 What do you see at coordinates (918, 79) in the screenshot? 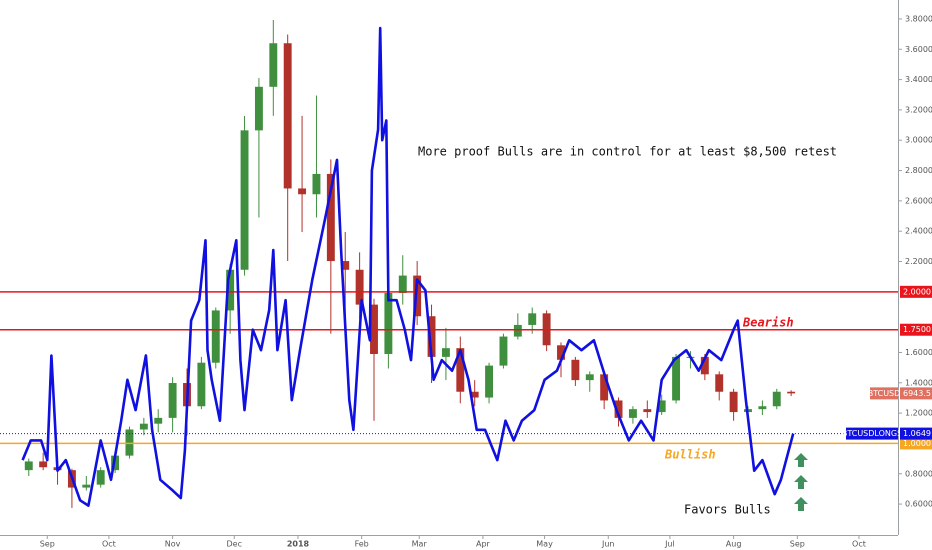
I see `y-tick-label: 3.4000` at bounding box center [918, 79].